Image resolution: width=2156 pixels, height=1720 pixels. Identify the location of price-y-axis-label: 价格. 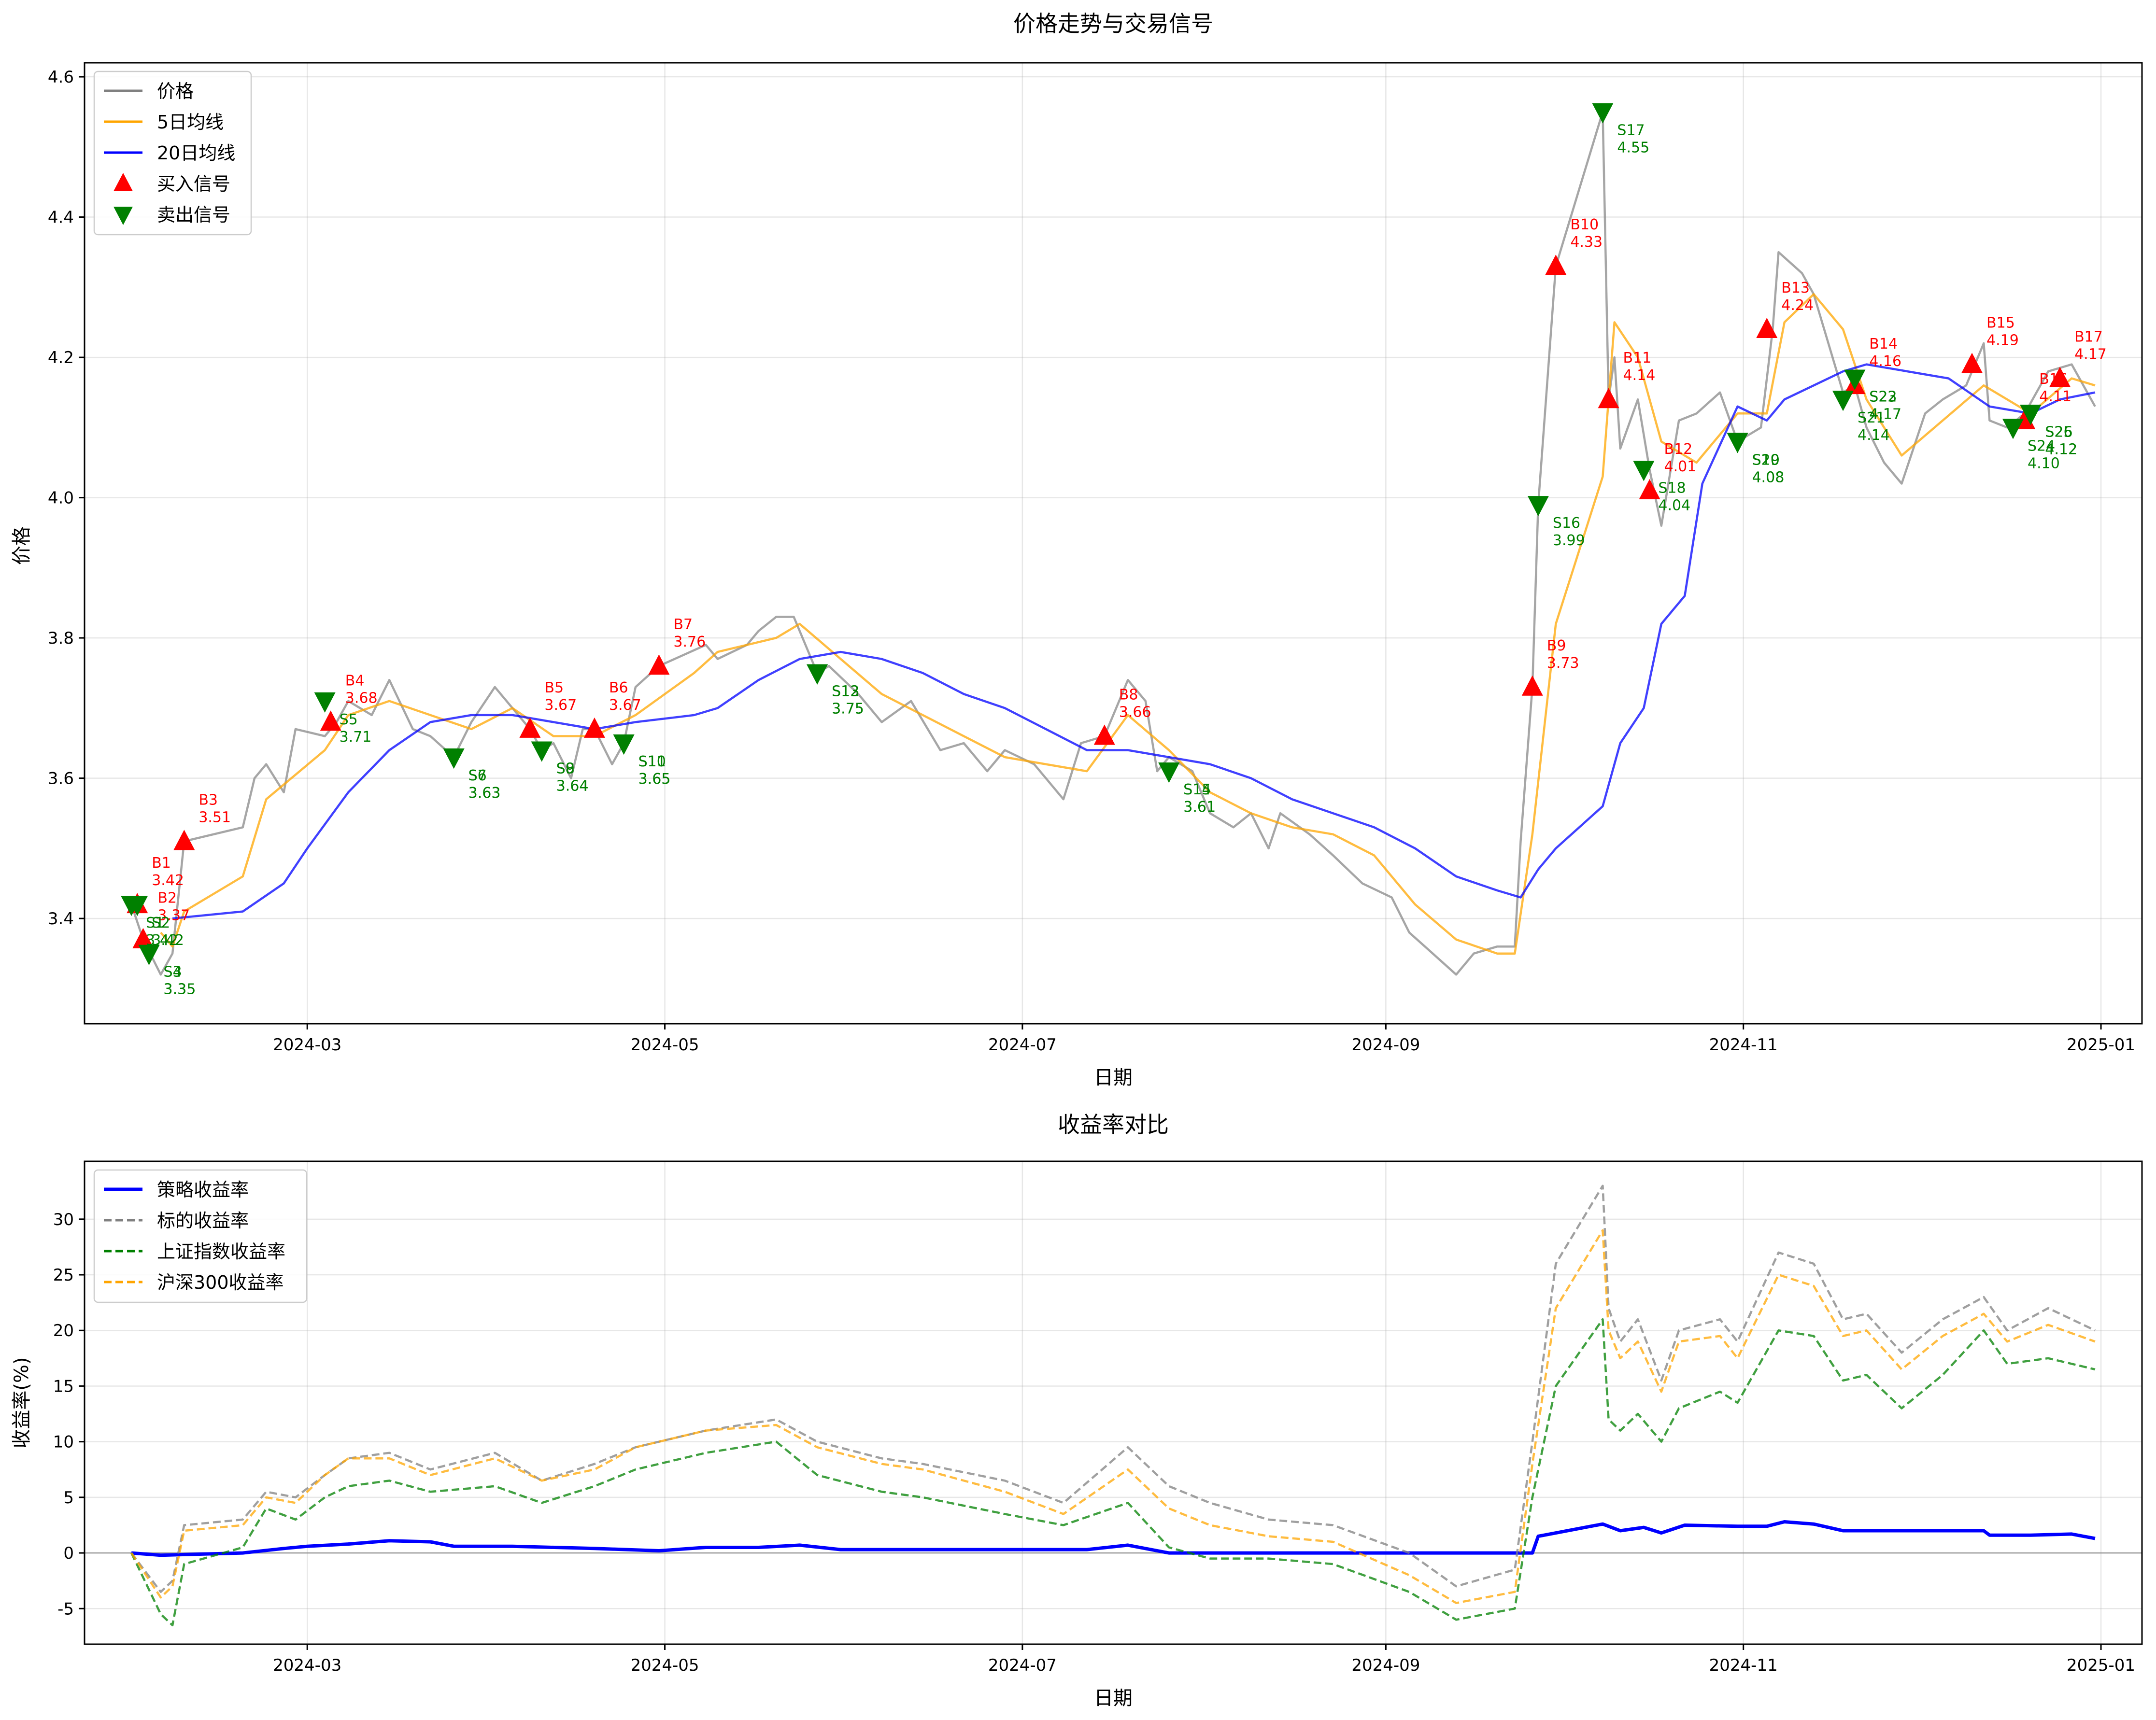
(22, 545).